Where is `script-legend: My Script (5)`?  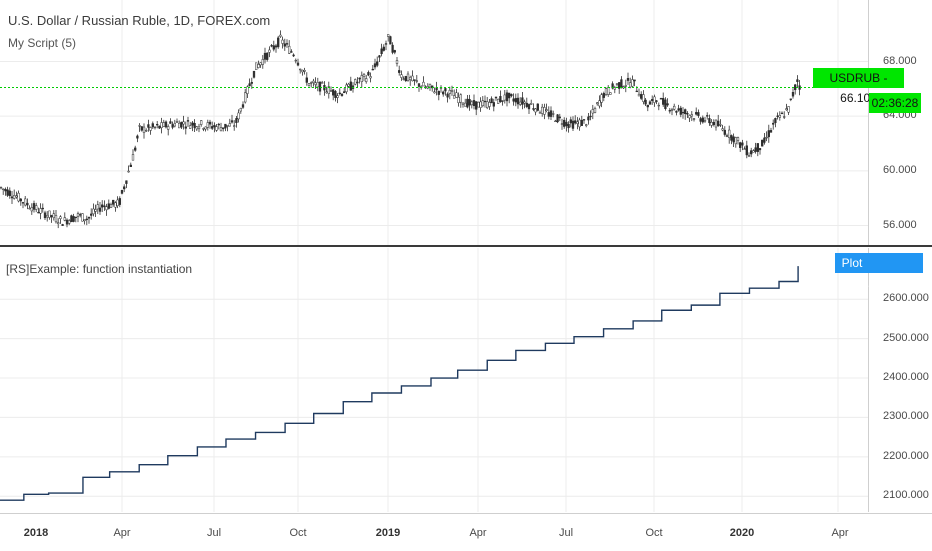
script-legend: My Script (5) is located at coordinates (42, 43).